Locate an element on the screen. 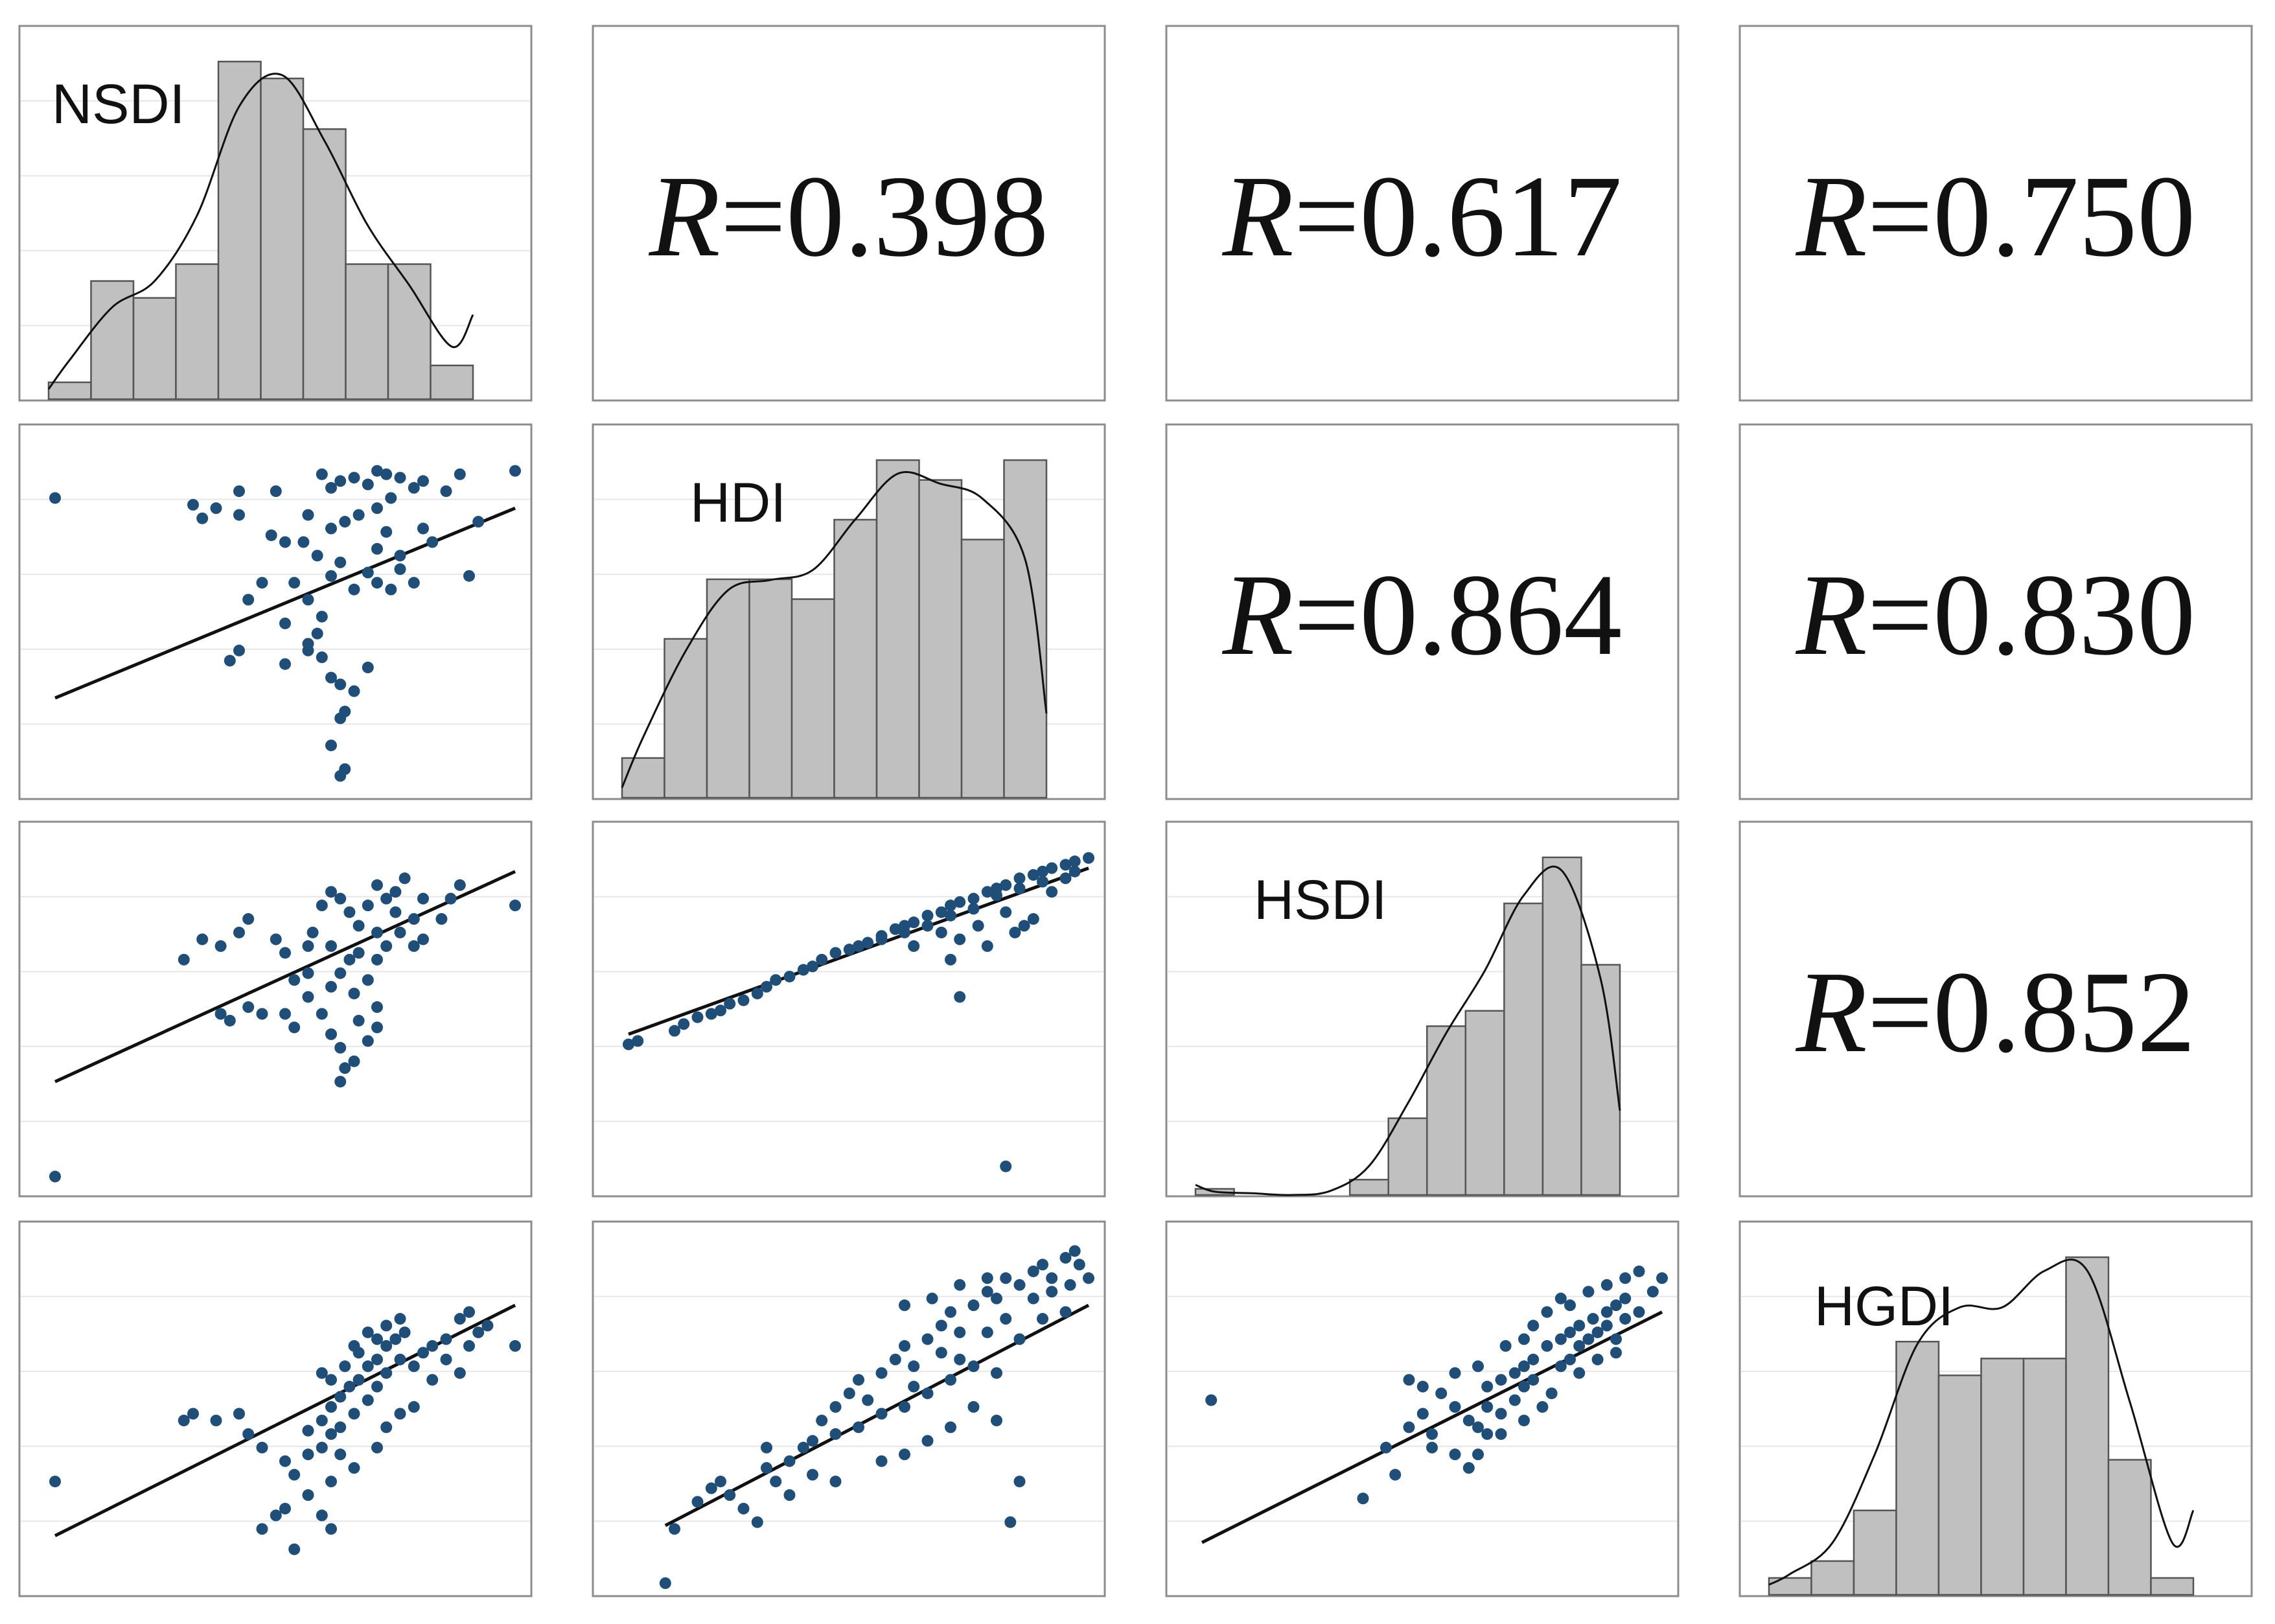 The width and height of the screenshot is (2275, 1624). correlation-number: =0.852 is located at coordinates (2032, 1011).